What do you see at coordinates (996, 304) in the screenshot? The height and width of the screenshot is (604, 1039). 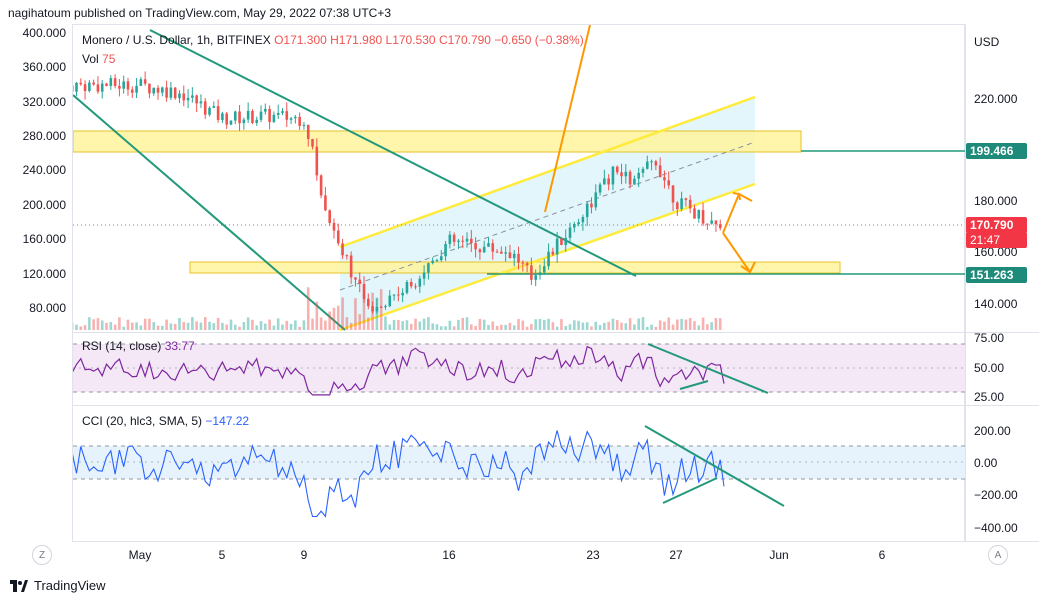 I see `right-tick-140: 140.000` at bounding box center [996, 304].